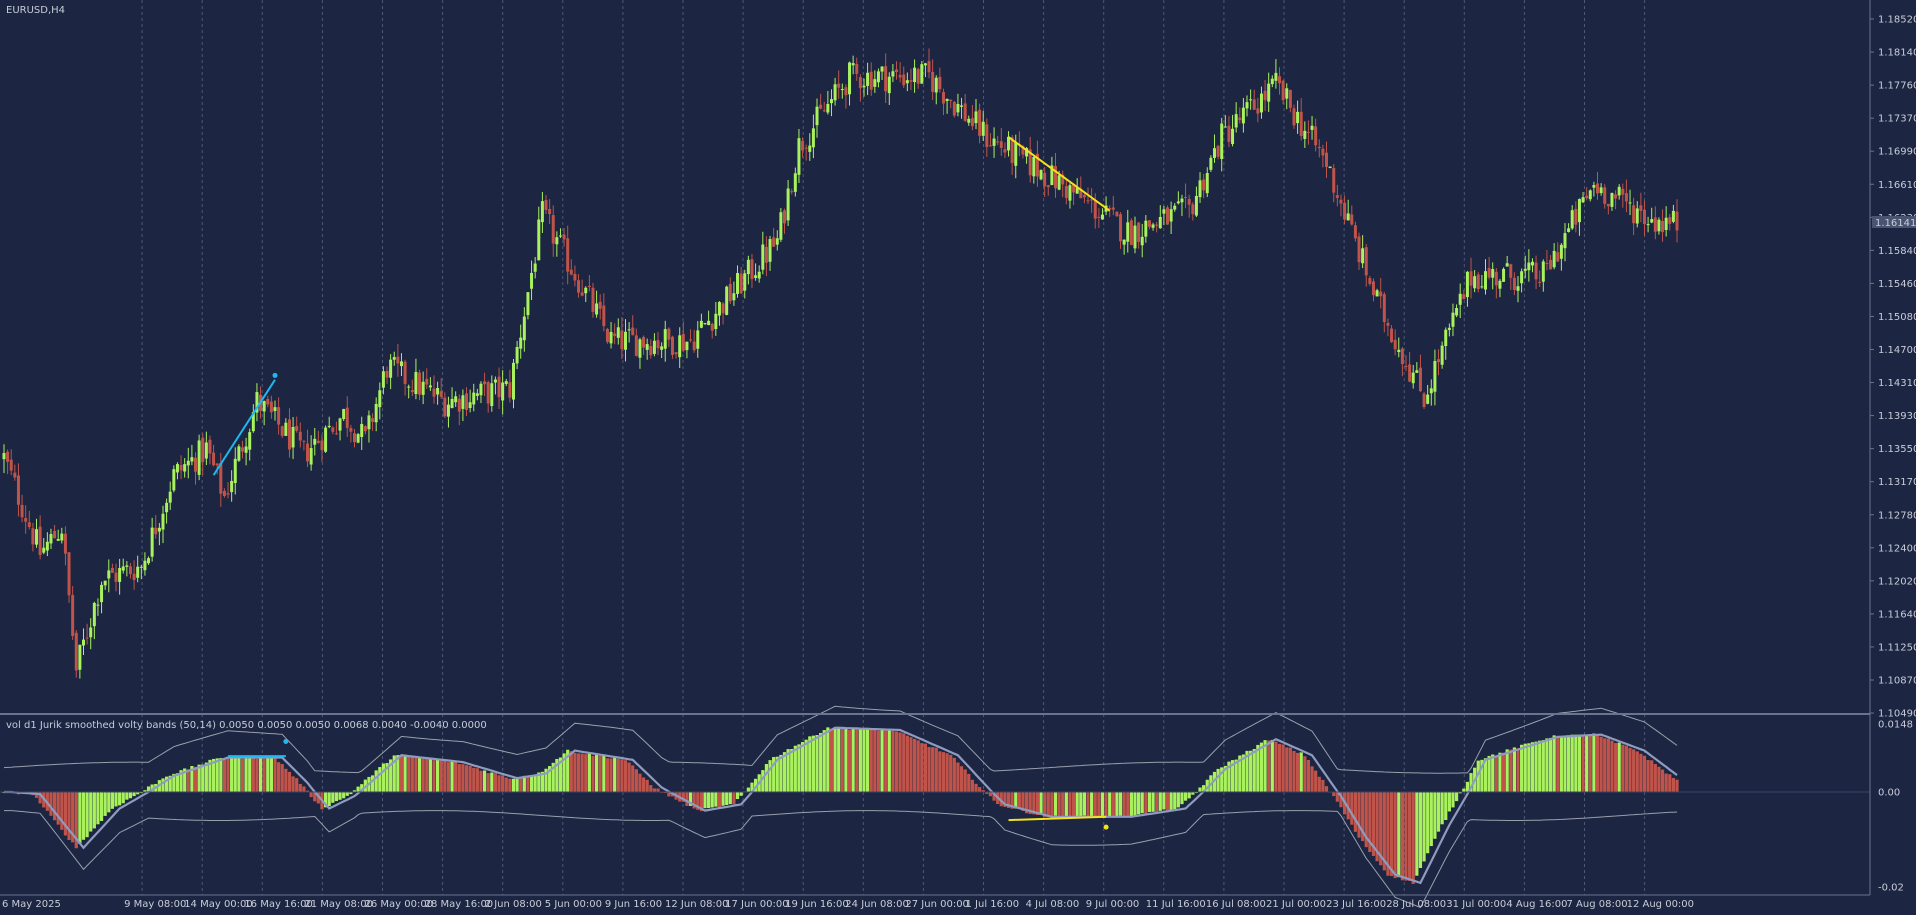 The height and width of the screenshot is (915, 1916). What do you see at coordinates (1897, 482) in the screenshot?
I see `price-tick-label: 1.13170` at bounding box center [1897, 482].